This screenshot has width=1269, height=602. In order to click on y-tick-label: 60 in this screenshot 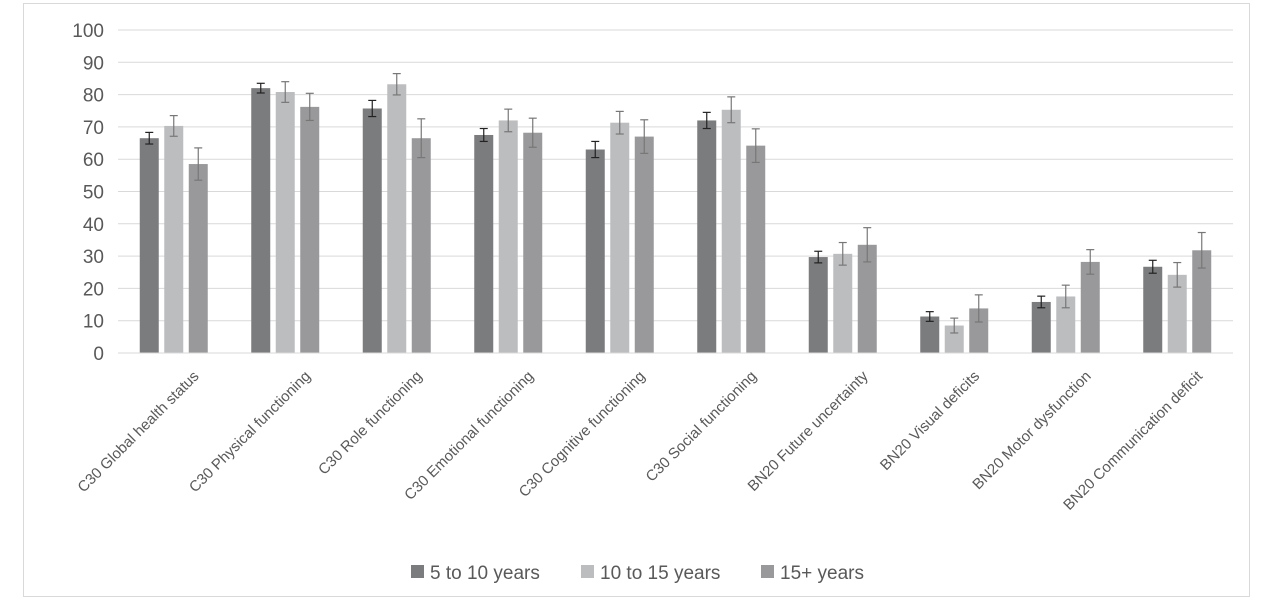, I will do `click(93, 160)`.